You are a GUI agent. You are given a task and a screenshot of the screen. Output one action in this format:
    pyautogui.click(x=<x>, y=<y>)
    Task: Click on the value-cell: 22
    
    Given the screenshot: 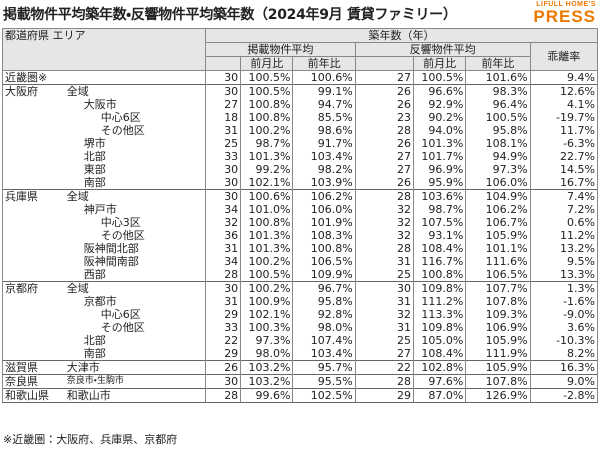 What is the action you would take?
    pyautogui.click(x=384, y=367)
    